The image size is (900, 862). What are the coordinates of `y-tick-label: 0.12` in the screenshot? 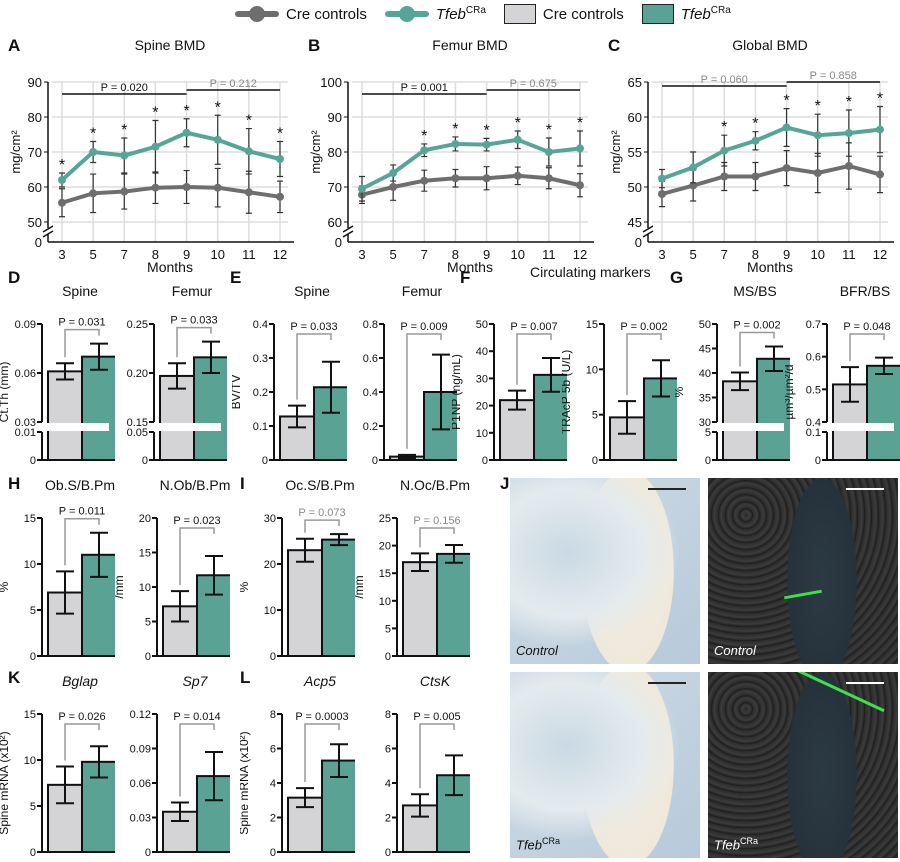 It's located at (140, 715).